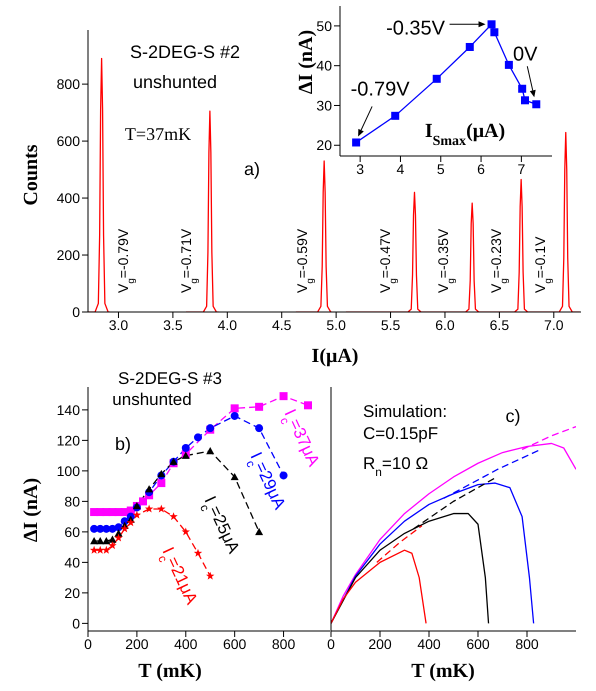  What do you see at coordinates (170, 378) in the screenshot?
I see `annotation: S-2DEG-S #3` at bounding box center [170, 378].